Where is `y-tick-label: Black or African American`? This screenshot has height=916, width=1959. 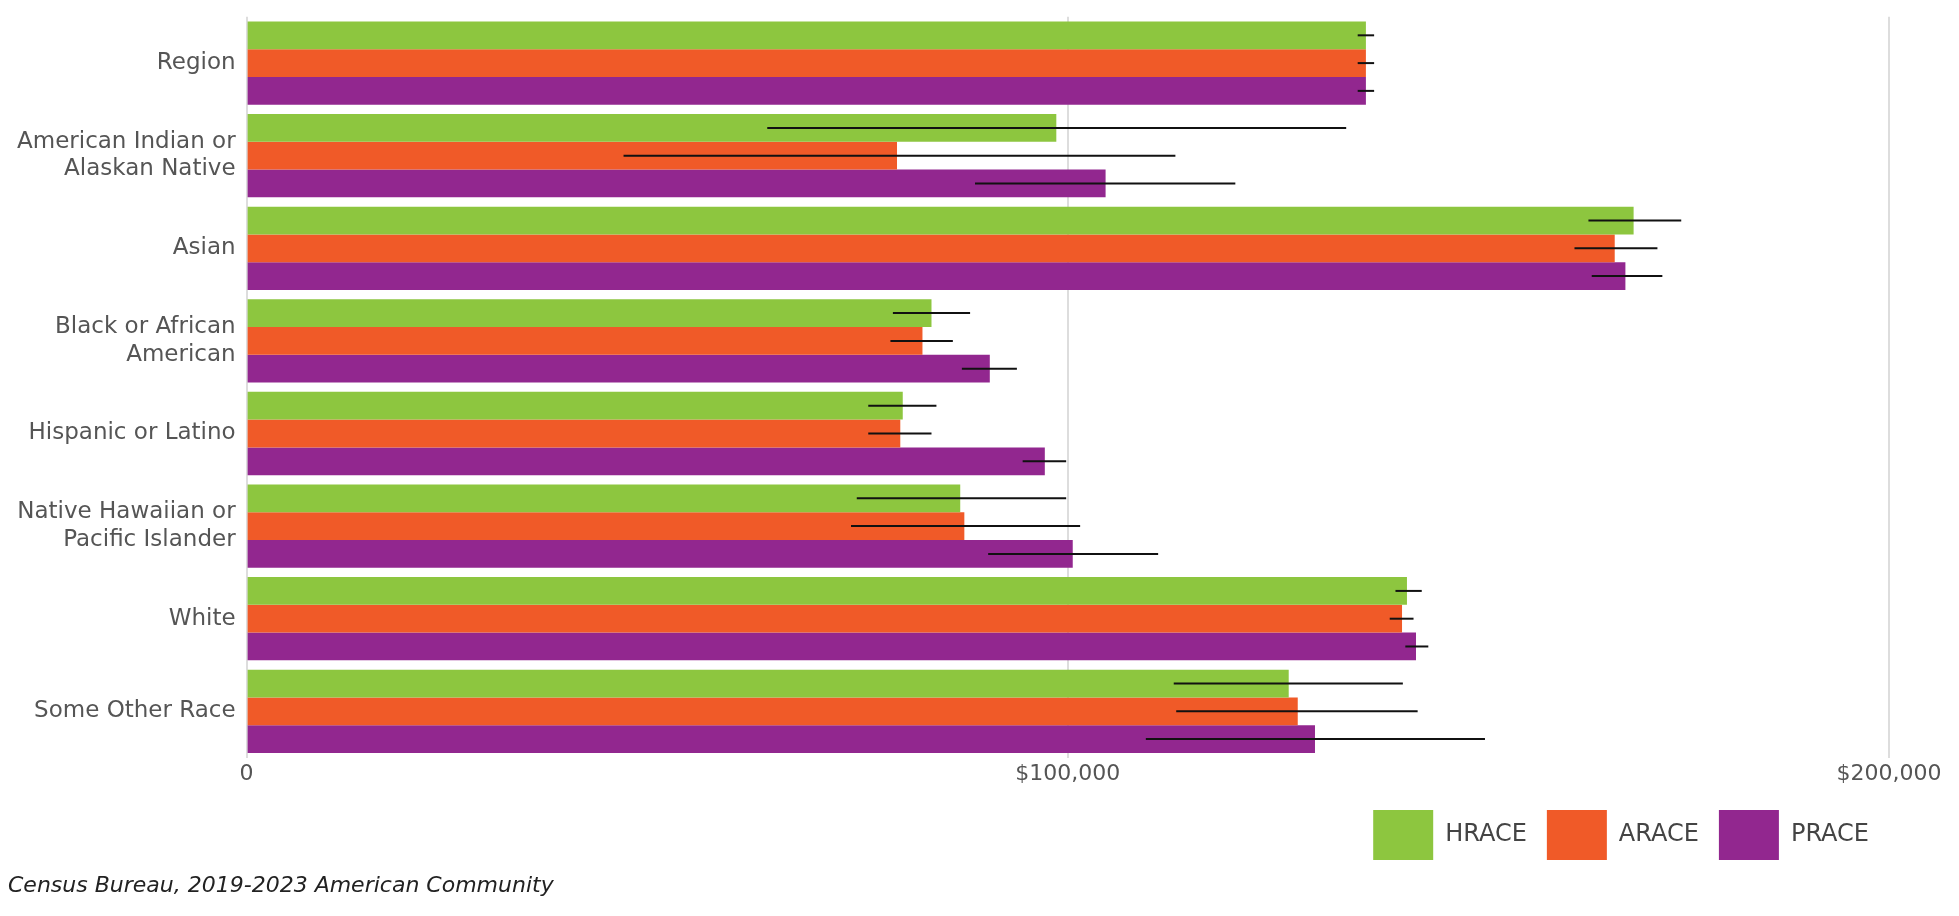 y-tick-label: Black or African American is located at coordinates (145, 339).